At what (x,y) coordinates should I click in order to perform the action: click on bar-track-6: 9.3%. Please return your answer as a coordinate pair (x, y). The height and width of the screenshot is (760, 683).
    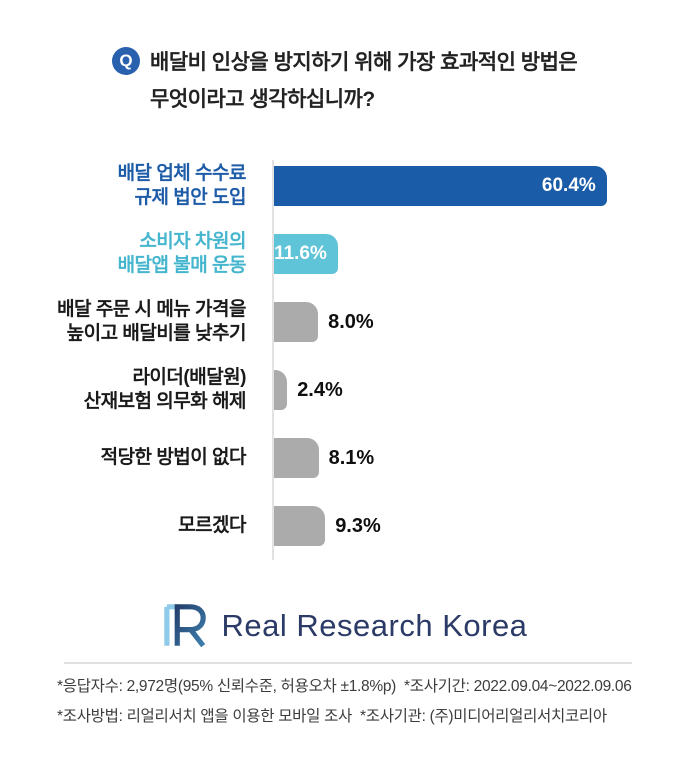
    Looking at the image, I should click on (478, 526).